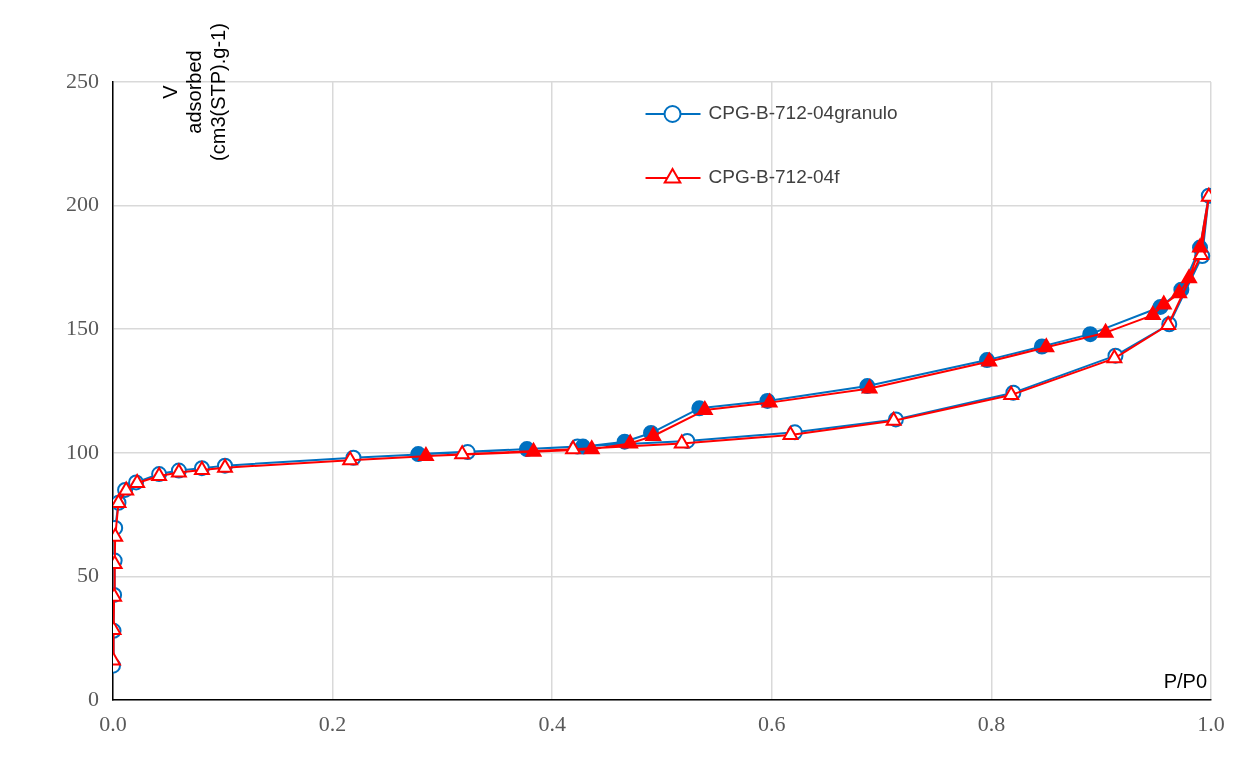 This screenshot has width=1255, height=771. Describe the element at coordinates (774, 177) in the screenshot. I see `legend-label: CPG-B-712-04f` at that location.